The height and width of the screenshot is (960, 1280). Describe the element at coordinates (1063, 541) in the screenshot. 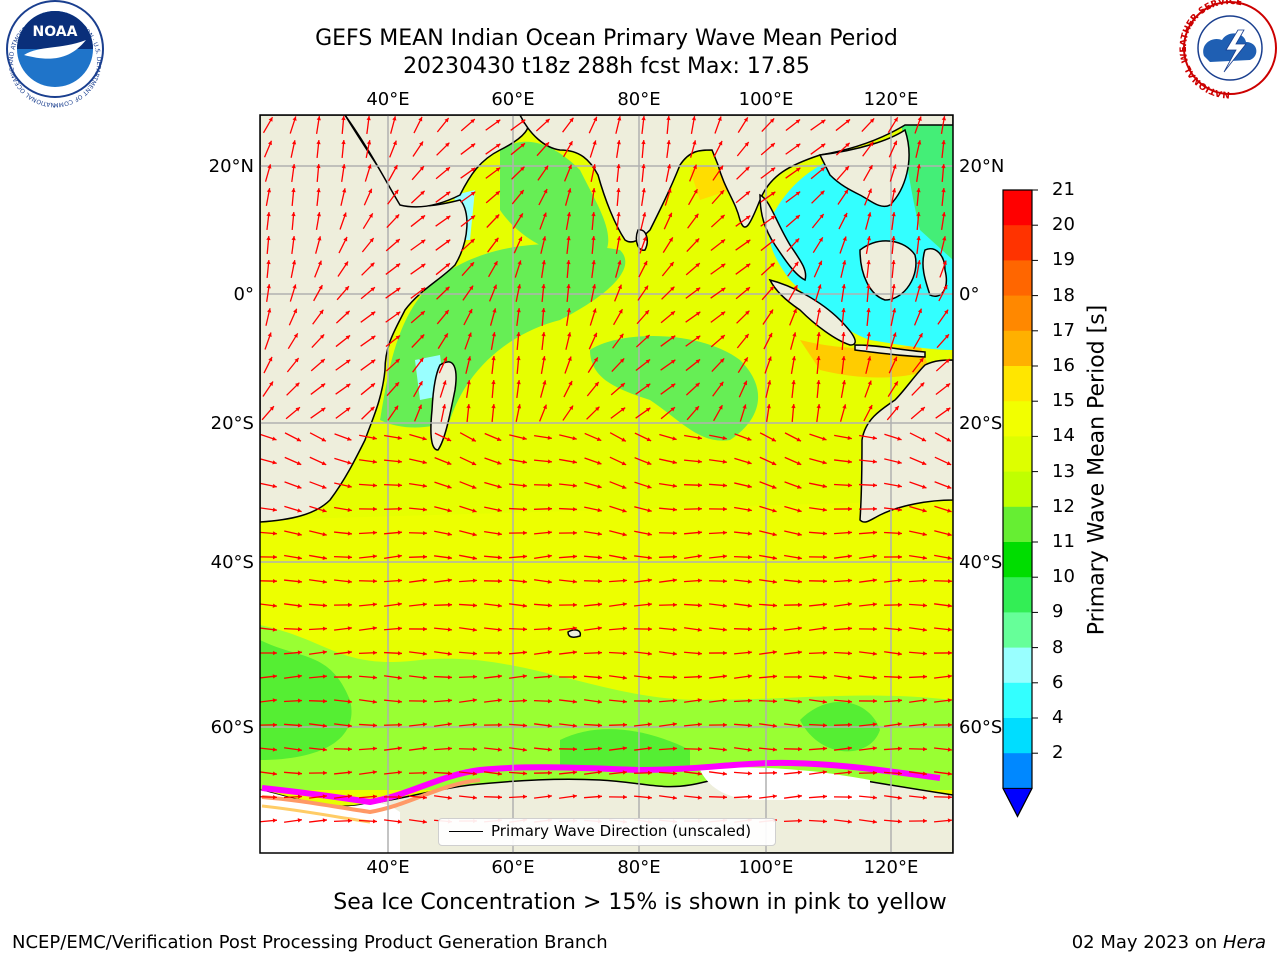

I see `colorbar-tick-label: 11` at that location.